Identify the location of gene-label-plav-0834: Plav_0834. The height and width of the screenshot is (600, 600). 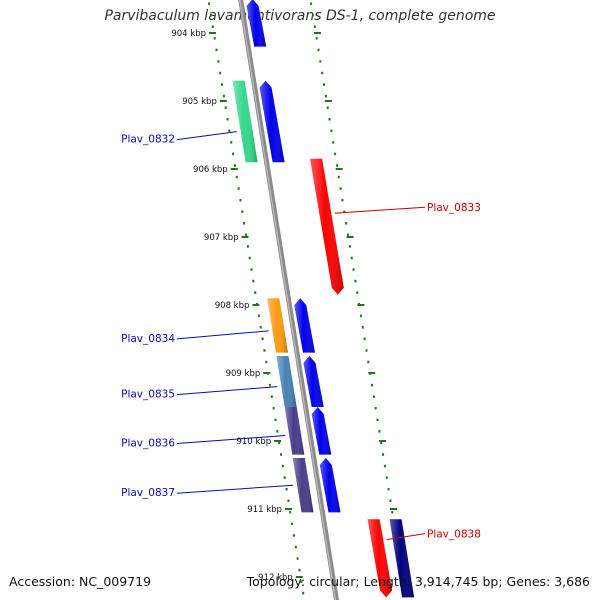
(148, 339).